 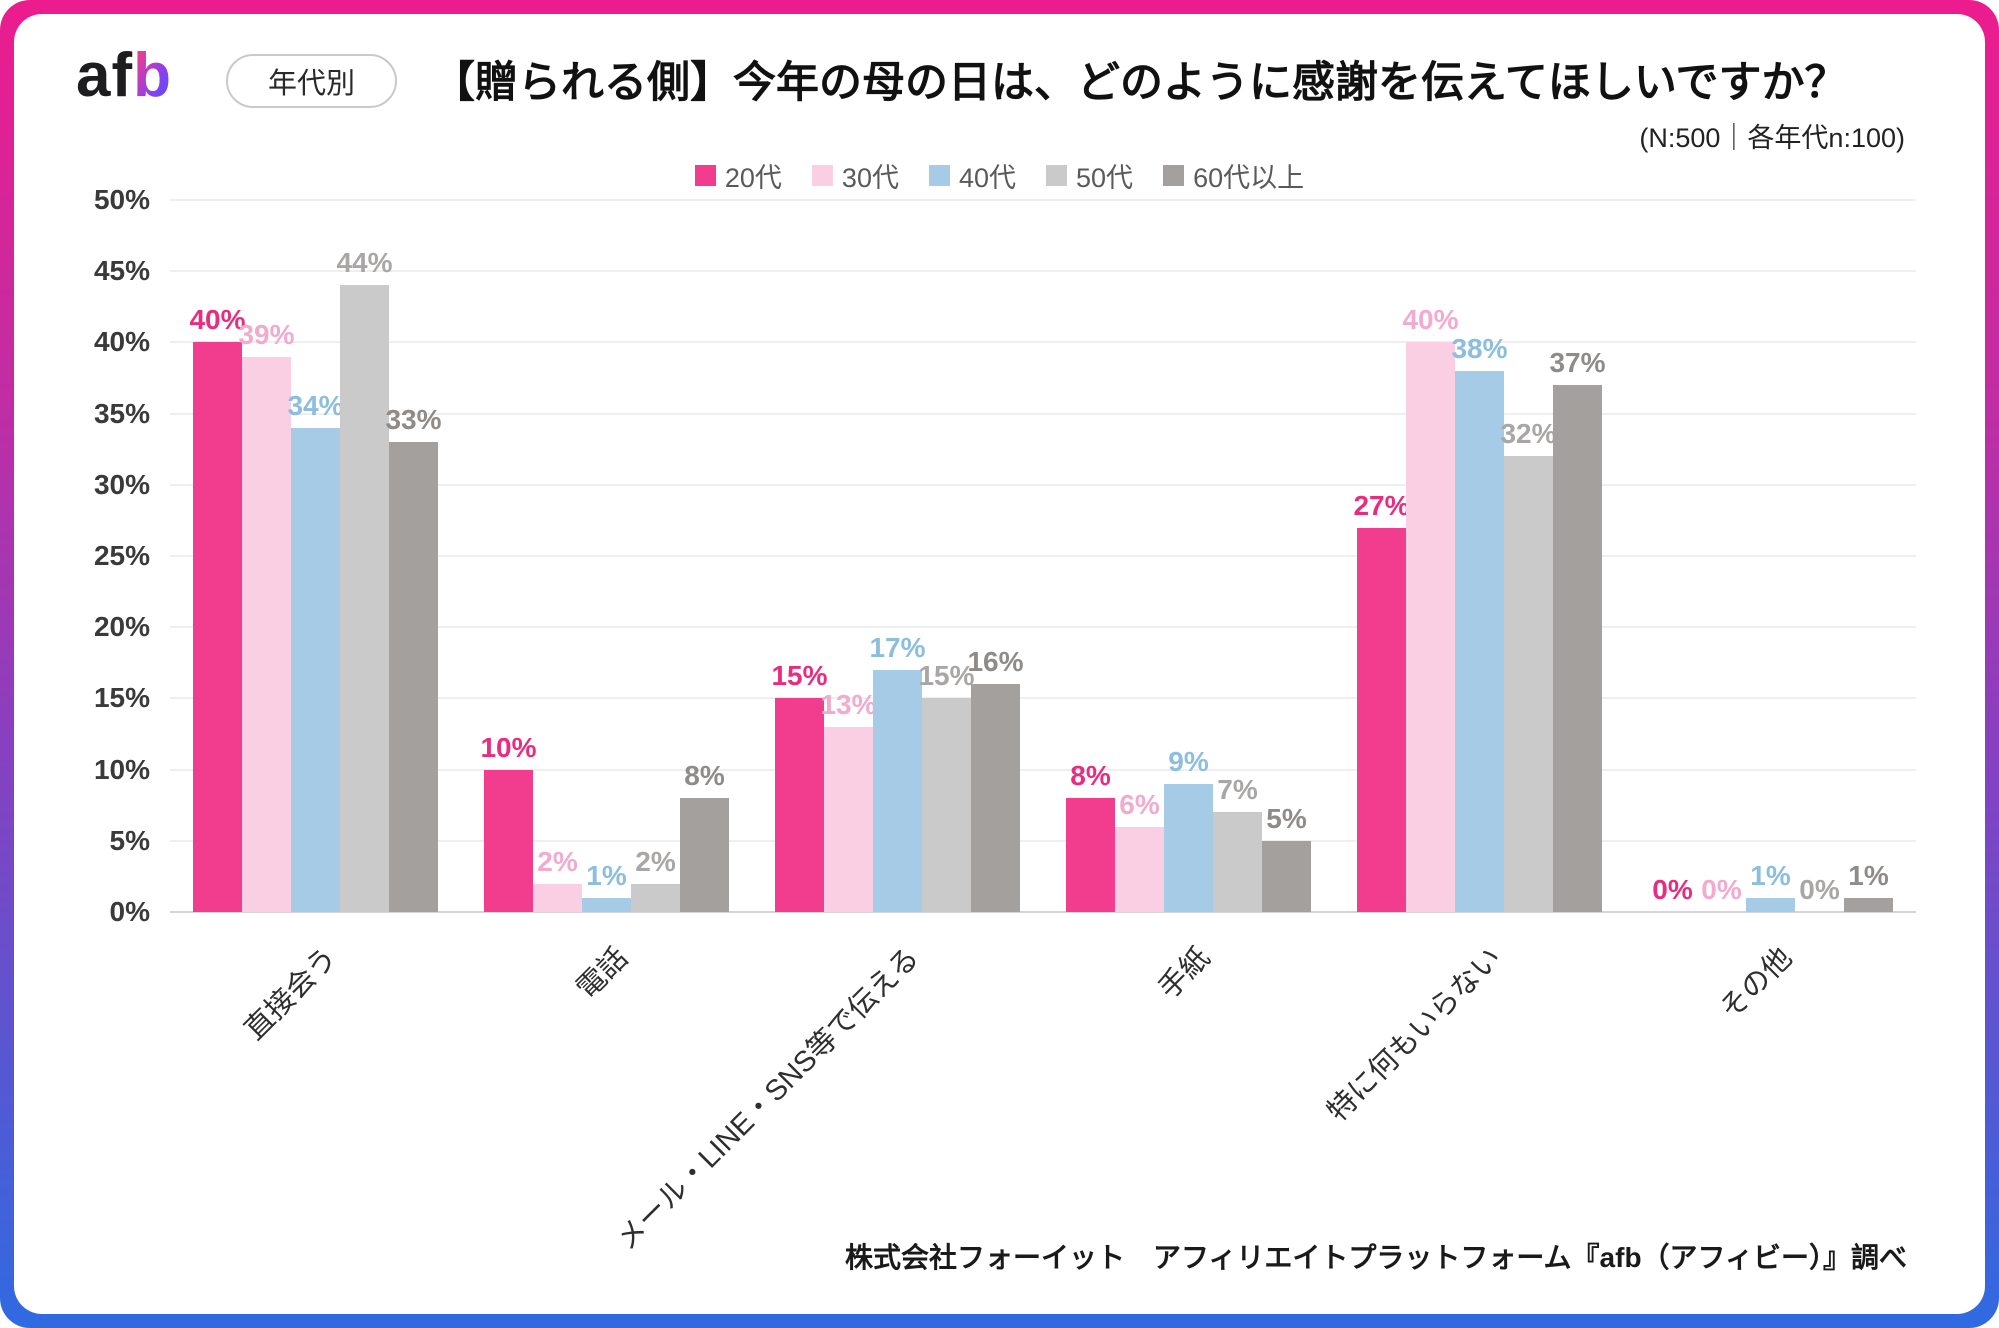 I want to click on bar-slot: 34%, so click(x=315, y=556).